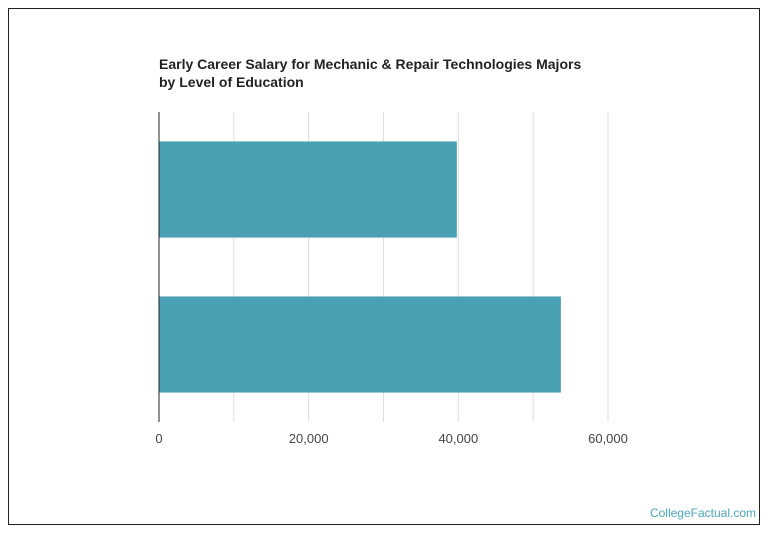  I want to click on x-tick-label: 60,000, so click(608, 438).